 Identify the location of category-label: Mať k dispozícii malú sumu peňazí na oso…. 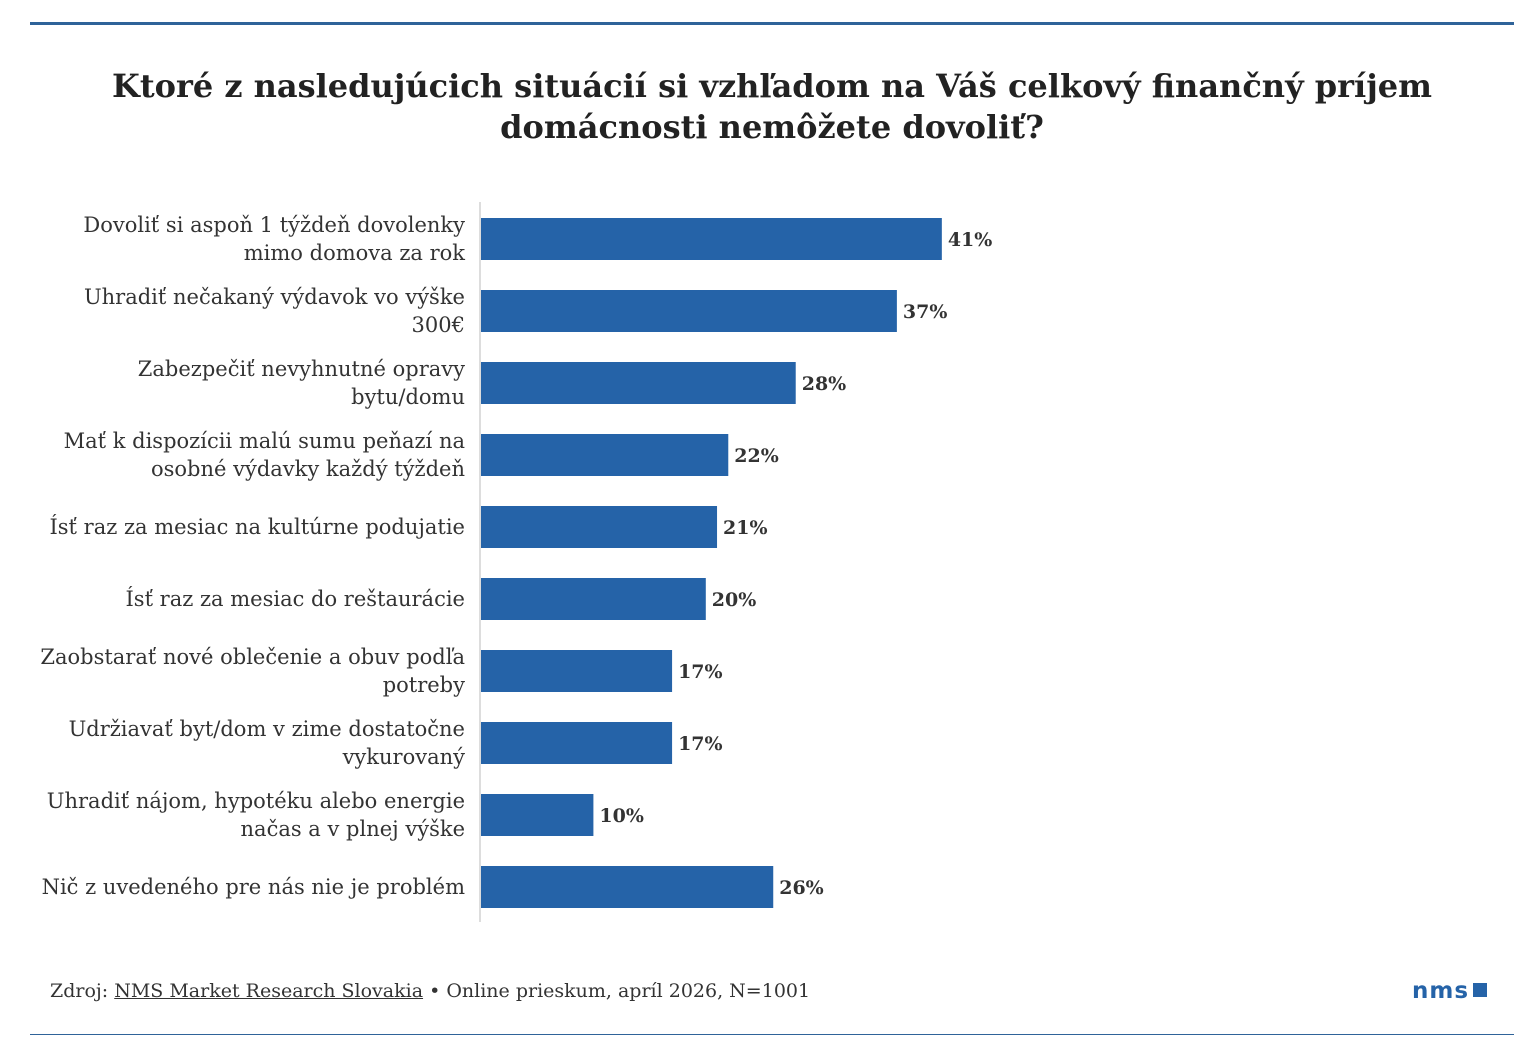
(264, 455).